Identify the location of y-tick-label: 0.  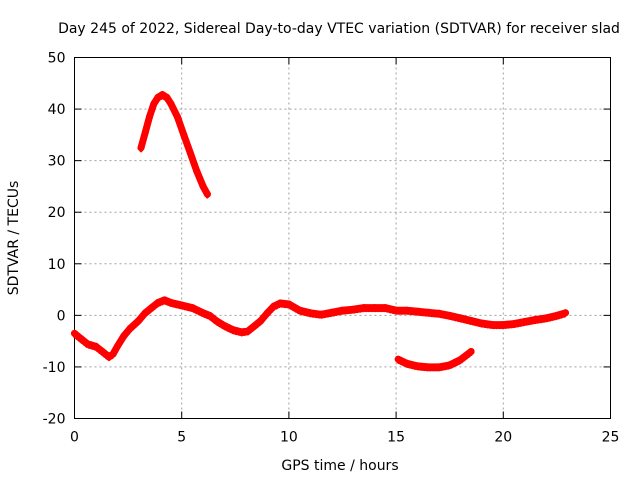
(61, 316).